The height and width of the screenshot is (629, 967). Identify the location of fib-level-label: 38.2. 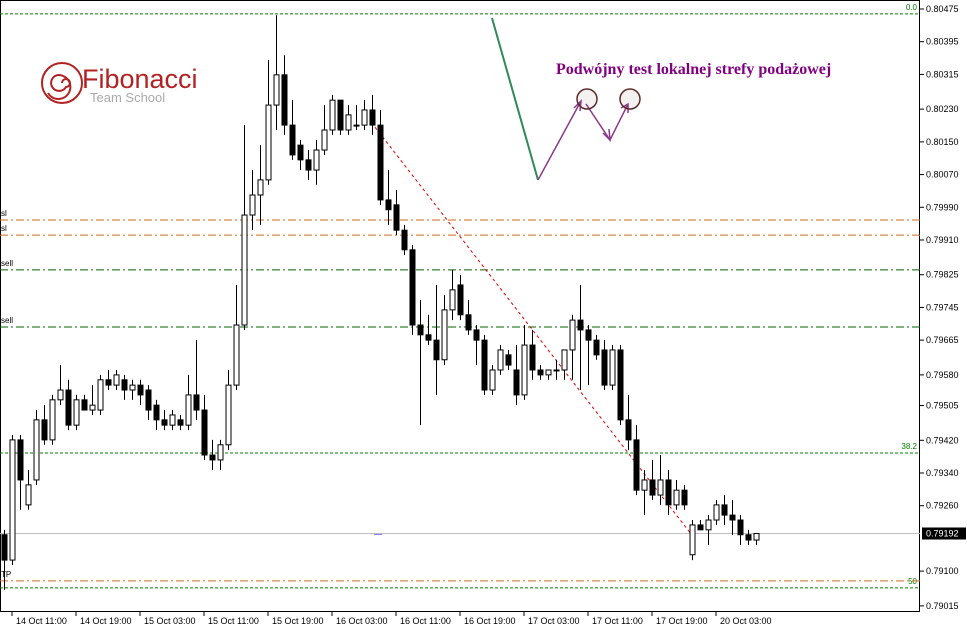
(909, 446).